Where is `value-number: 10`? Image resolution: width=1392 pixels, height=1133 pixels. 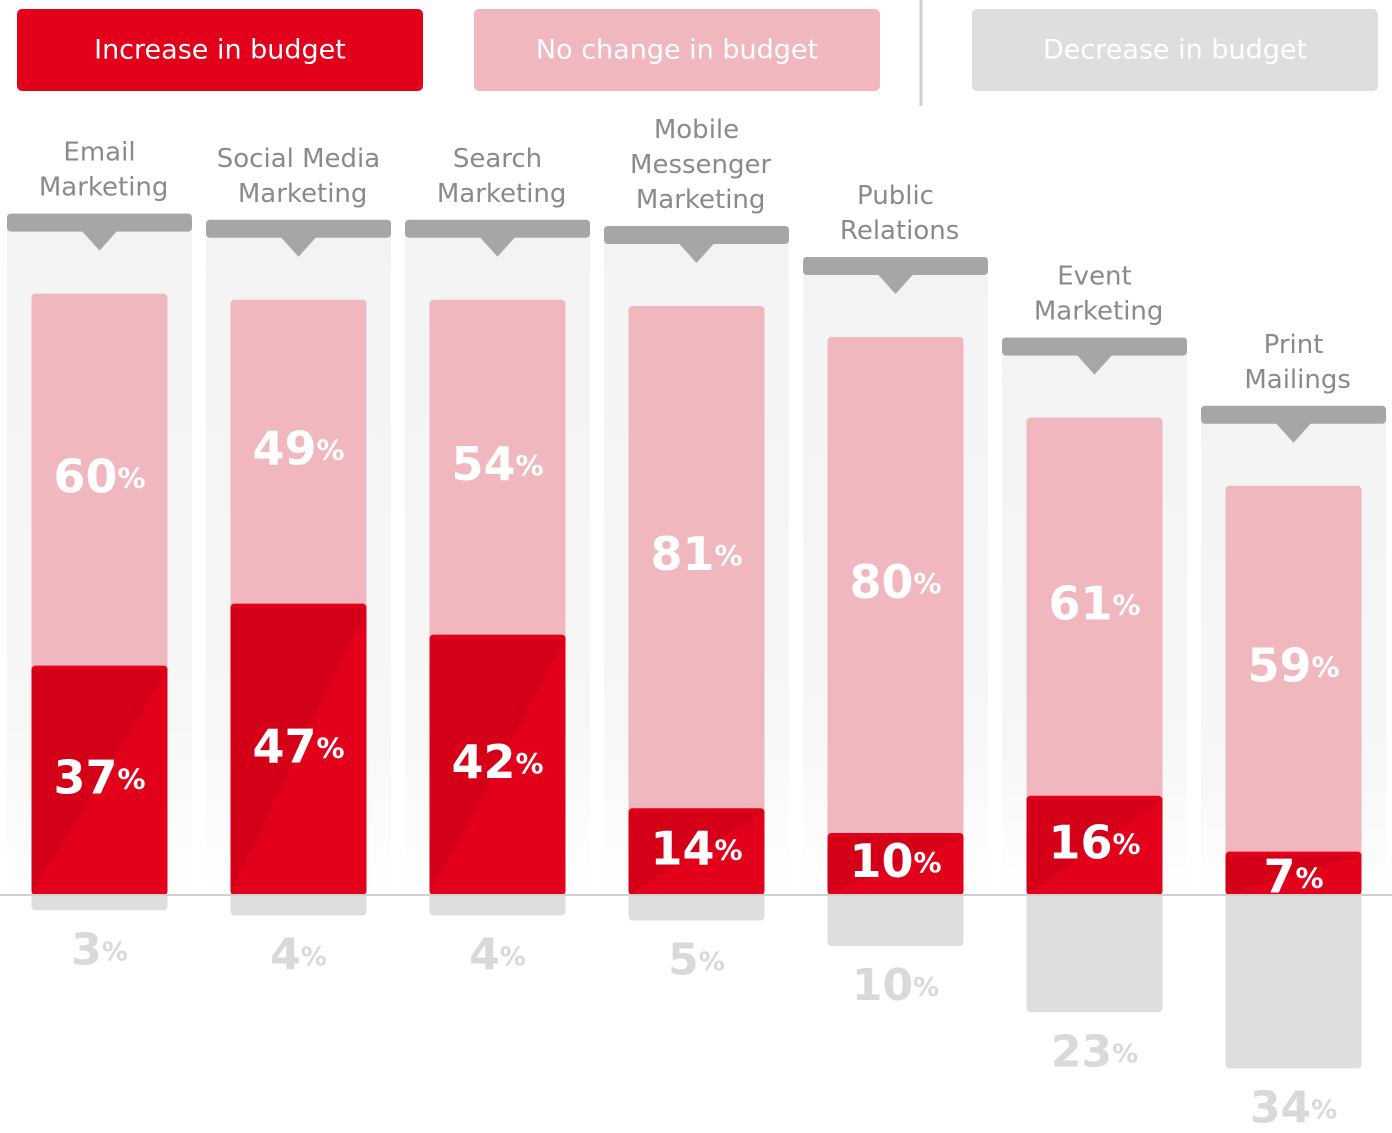 value-number: 10 is located at coordinates (881, 861).